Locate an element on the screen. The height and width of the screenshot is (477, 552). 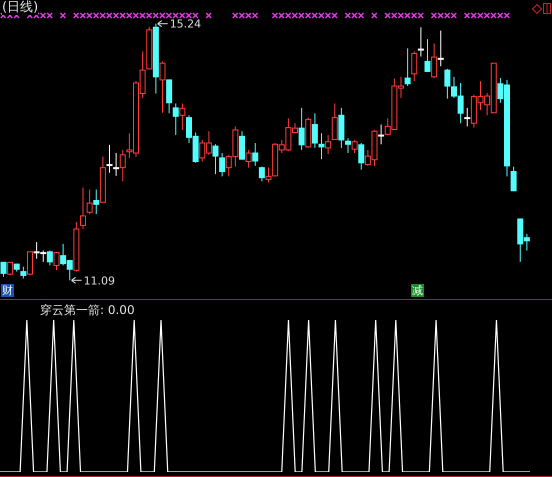
annotation: 11.09 is located at coordinates (100, 281).